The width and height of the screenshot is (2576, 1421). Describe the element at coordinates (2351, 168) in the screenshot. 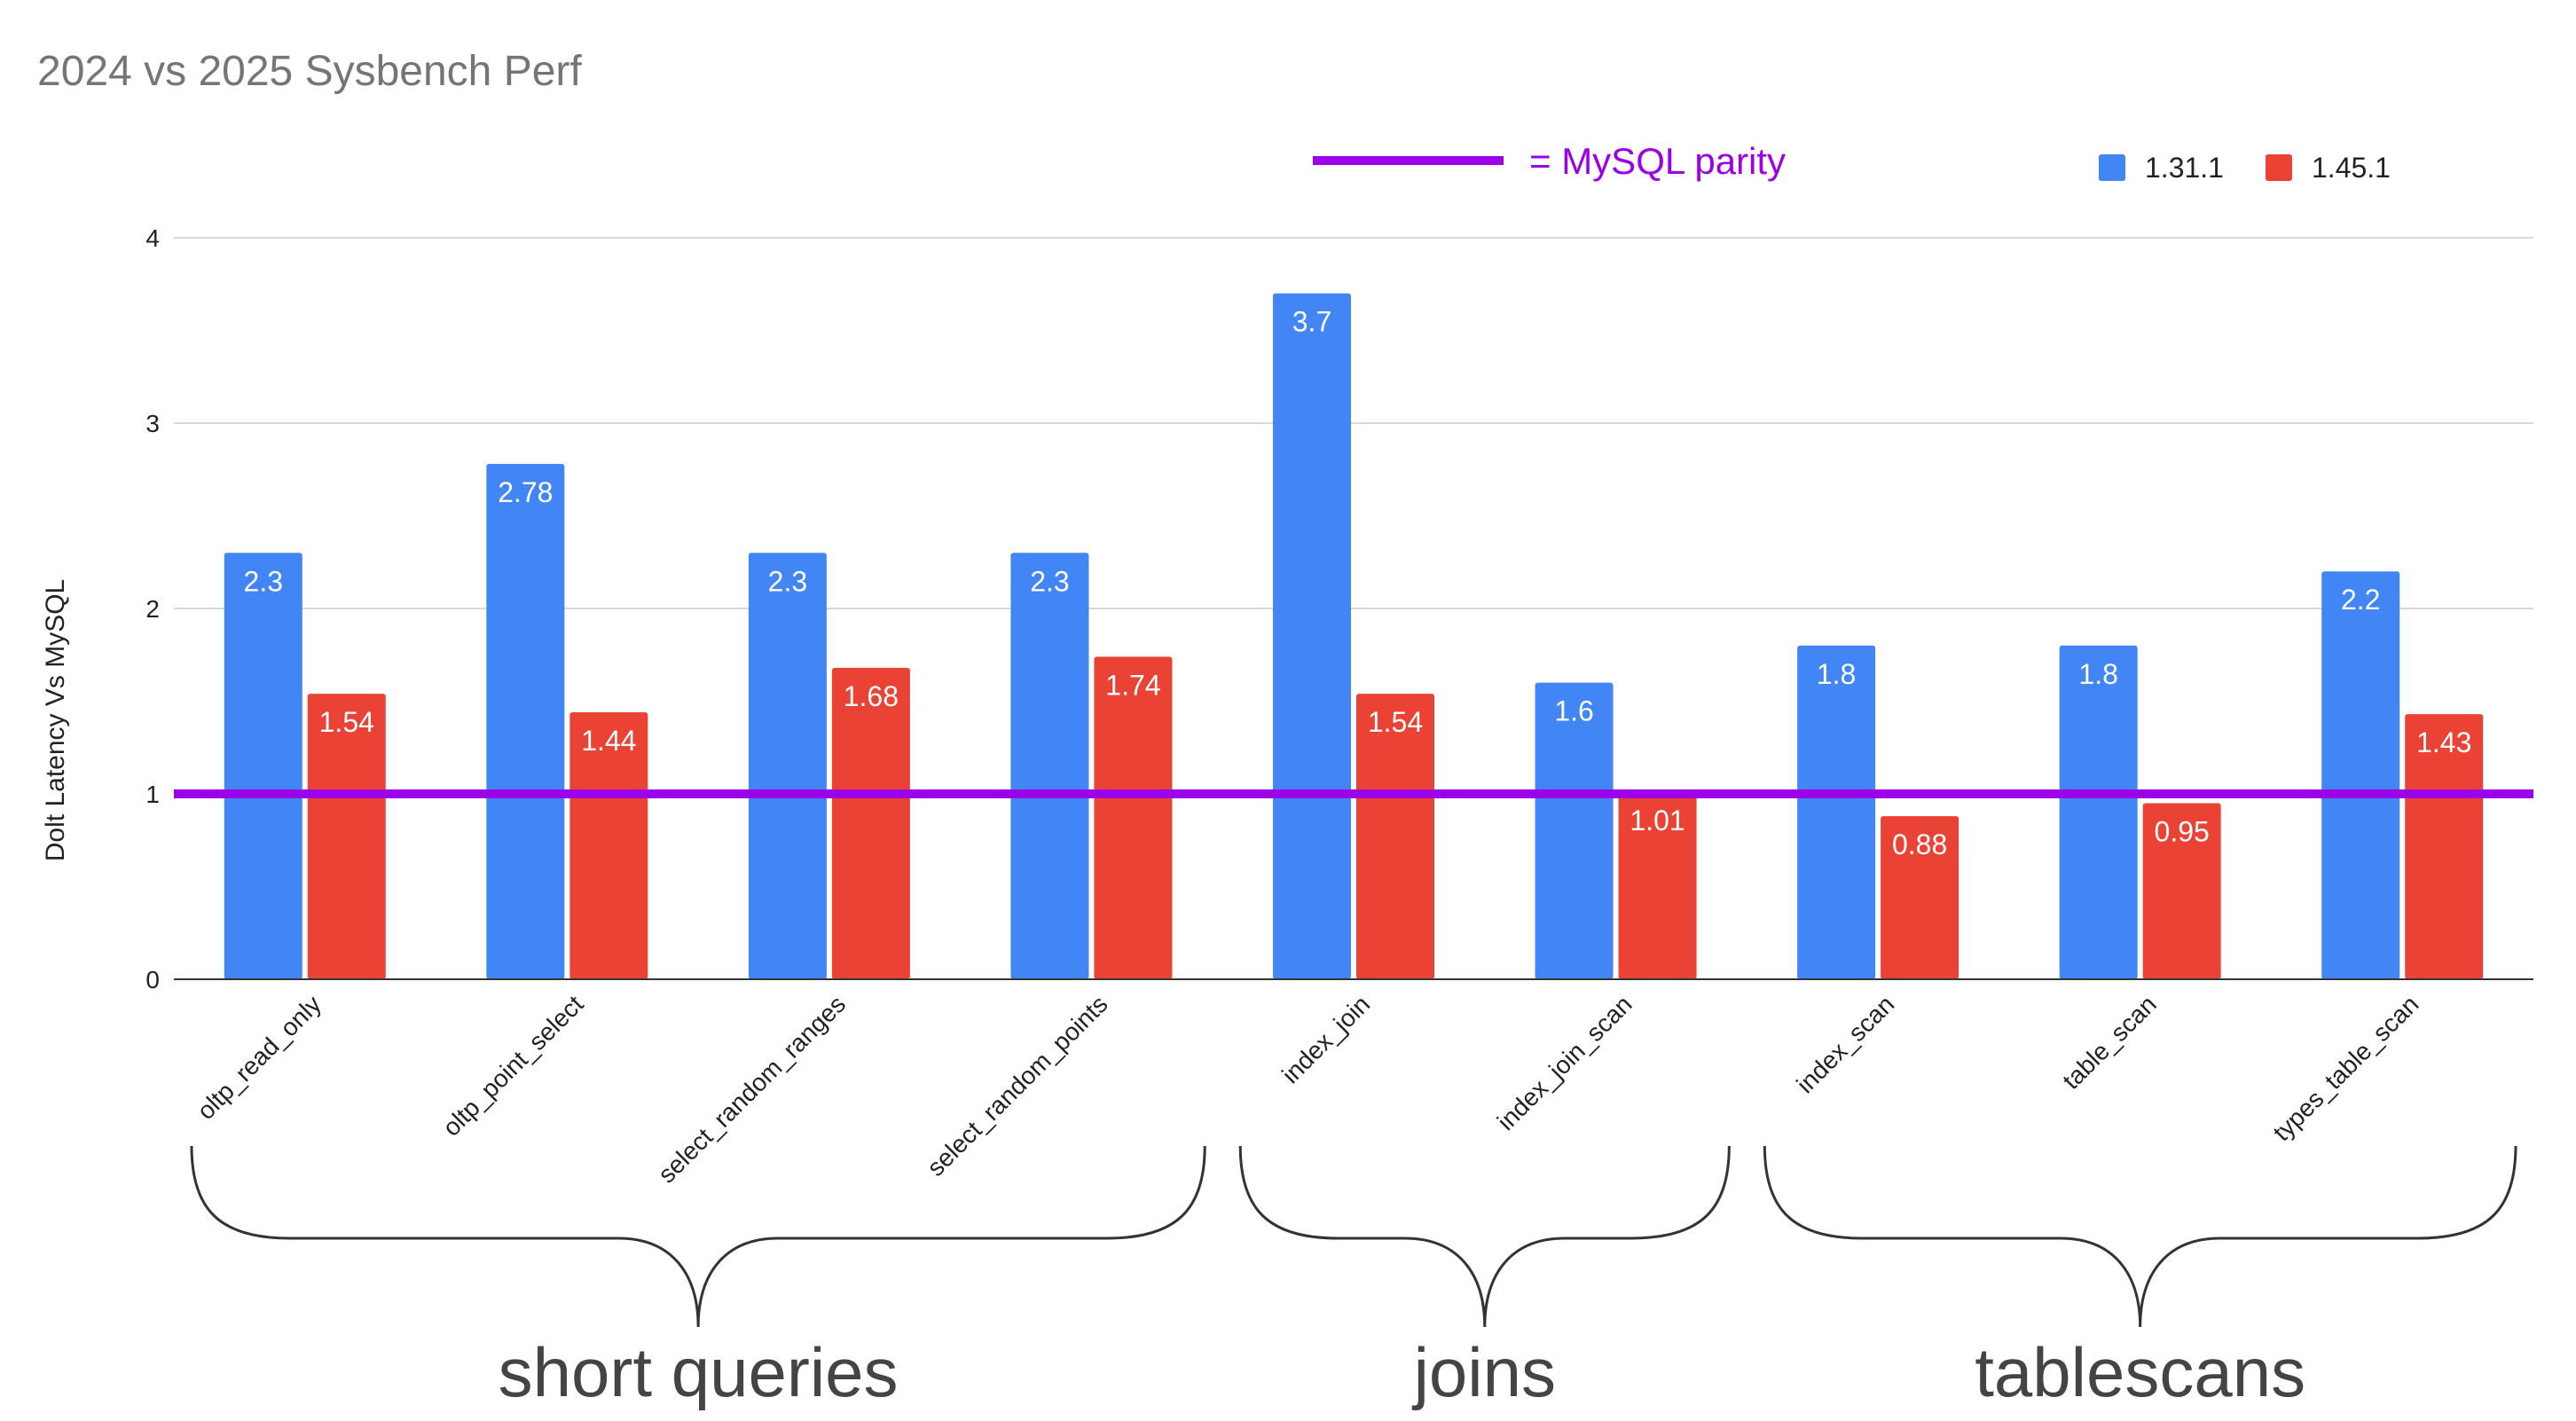

I see `legend-label-1-45-1: 1.45.1` at that location.